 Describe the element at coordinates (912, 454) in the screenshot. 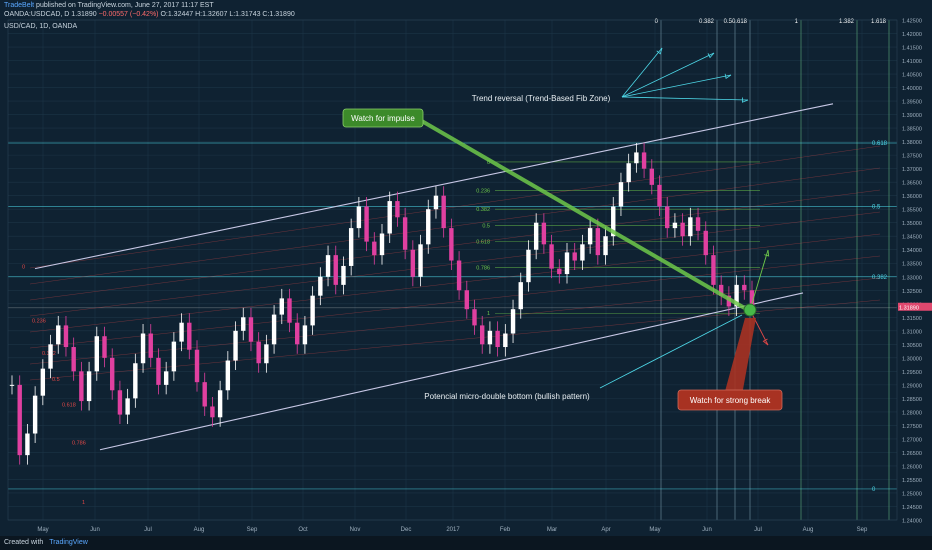

I see `y-tick-label: 1.26500` at that location.